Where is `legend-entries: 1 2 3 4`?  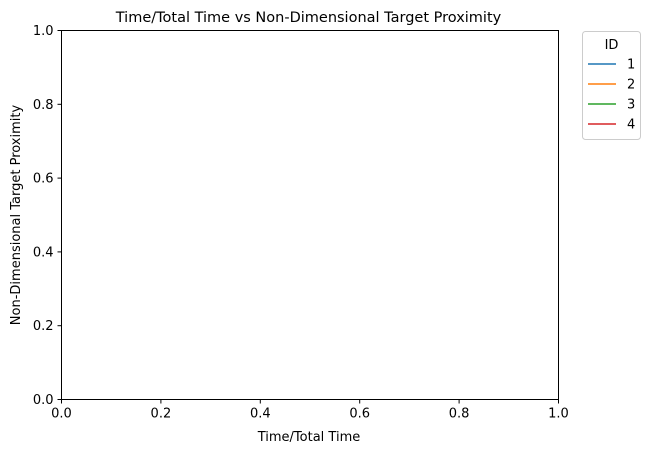 legend-entries: 1 2 3 4 is located at coordinates (611, 95).